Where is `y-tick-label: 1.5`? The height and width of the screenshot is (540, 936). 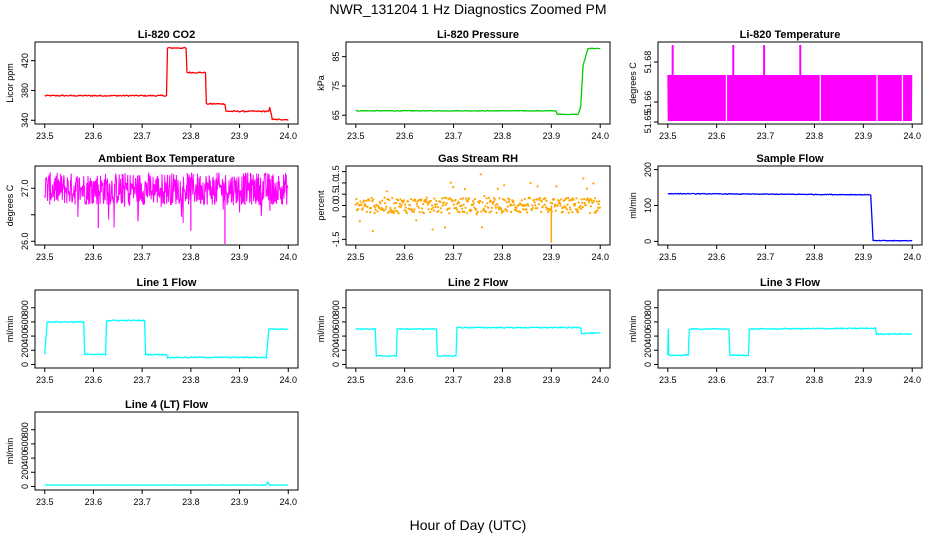 y-tick-label: 1.5 is located at coordinates (336, 171).